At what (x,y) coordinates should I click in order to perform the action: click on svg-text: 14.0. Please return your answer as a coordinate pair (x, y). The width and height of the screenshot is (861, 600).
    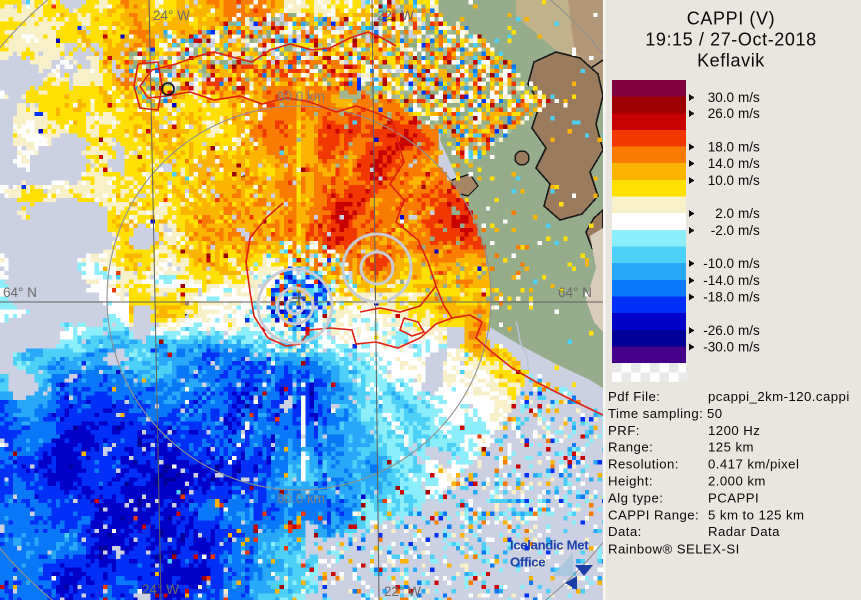
    Looking at the image, I should click on (721, 163).